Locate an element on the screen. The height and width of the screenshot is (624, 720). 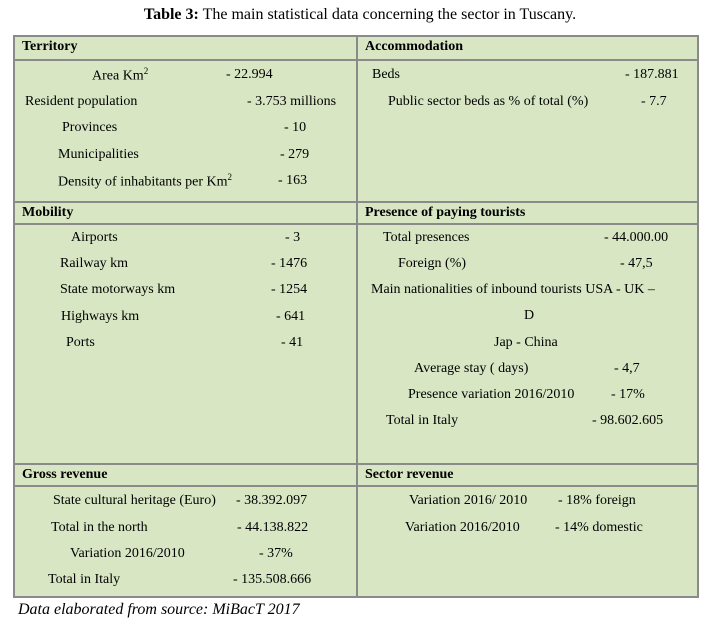
gross-revenue-label: Variation 2016/2010 is located at coordinates (127, 553).